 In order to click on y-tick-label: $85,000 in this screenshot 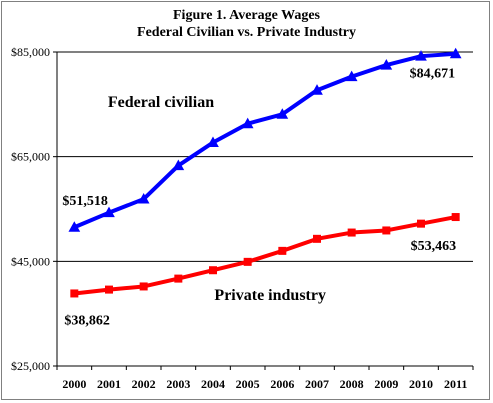, I will do `click(30, 52)`.